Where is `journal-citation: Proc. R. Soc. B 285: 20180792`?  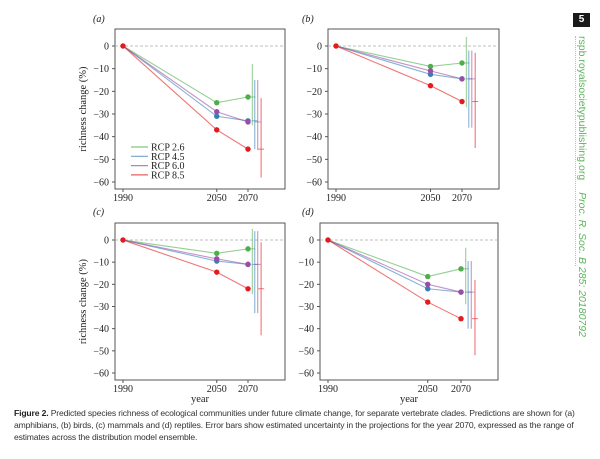 journal-citation: Proc. R. Soc. B 285: 20180792 is located at coordinates (582, 264).